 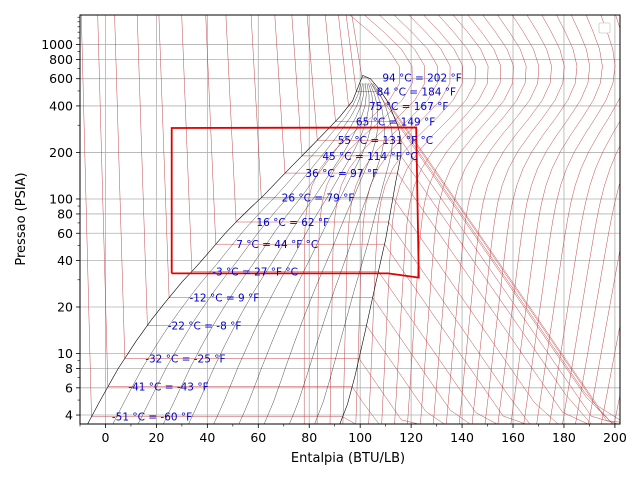 I want to click on x-tick-label: 60, so click(x=258, y=437).